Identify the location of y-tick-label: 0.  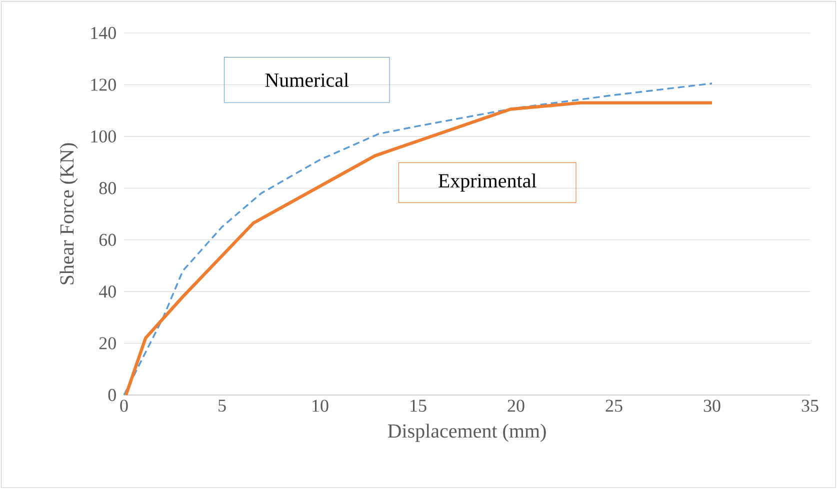
(112, 395).